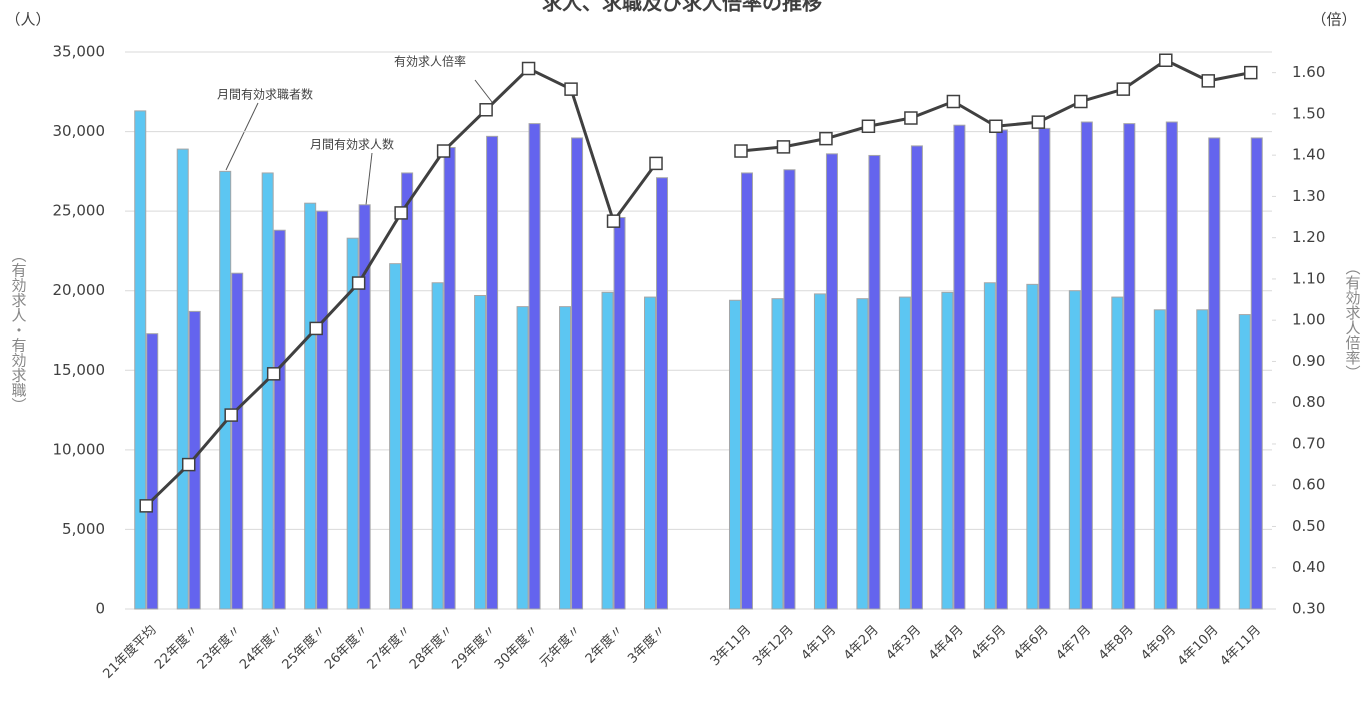 The width and height of the screenshot is (1364, 703). I want to click on annotation: 有効求人倍率, so click(430, 61).